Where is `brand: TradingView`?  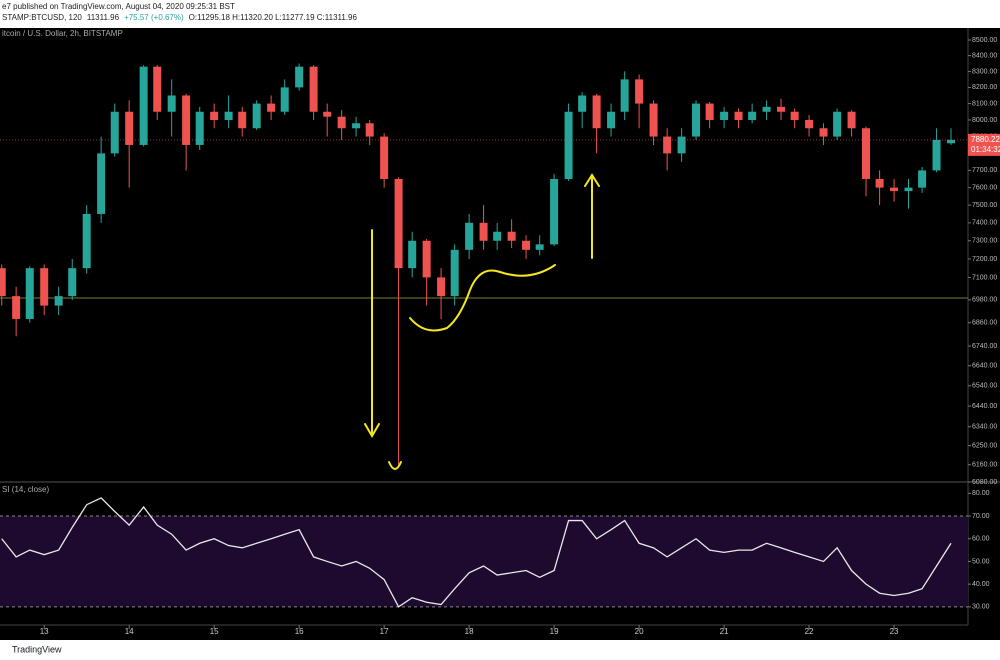 brand: TradingView is located at coordinates (37, 649).